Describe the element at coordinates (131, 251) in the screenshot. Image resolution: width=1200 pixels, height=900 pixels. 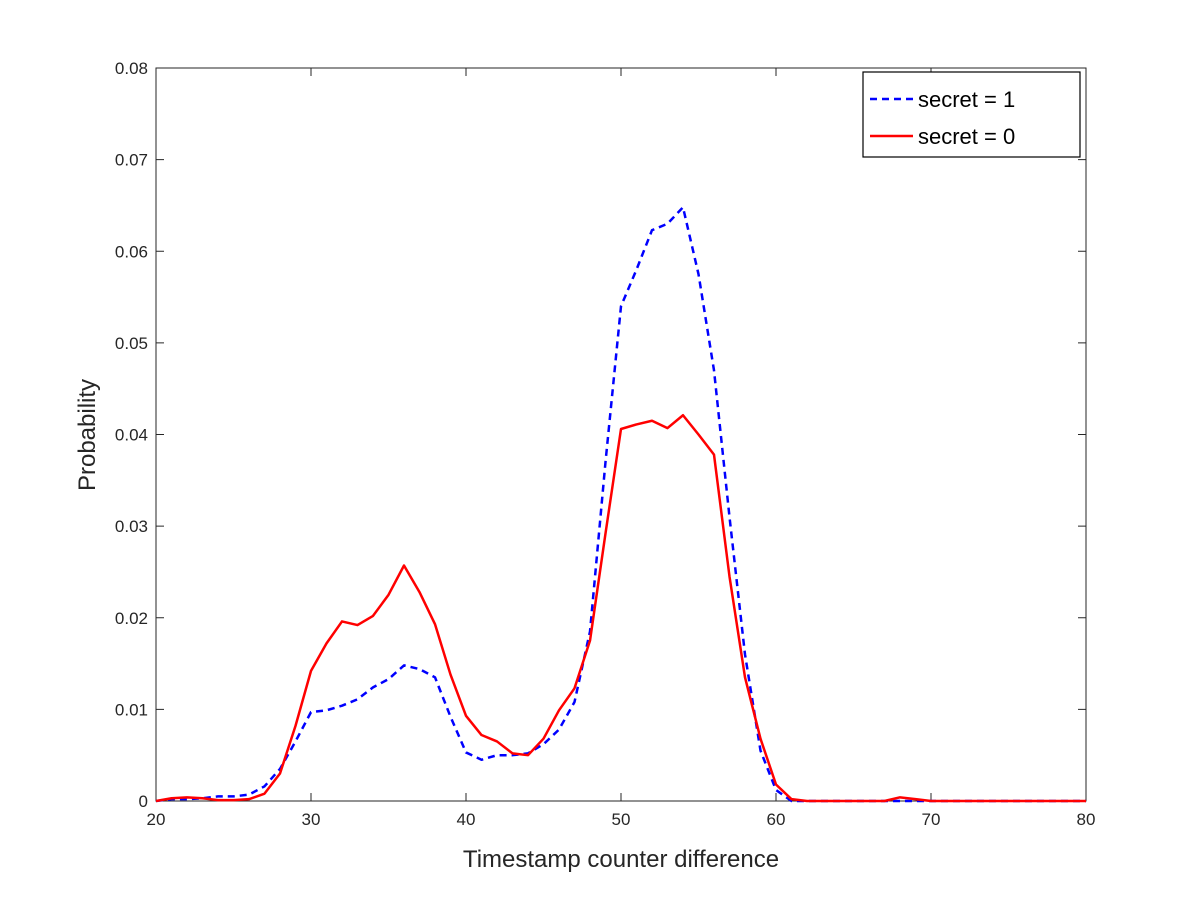
I see `y-tick-label: 0.06` at that location.